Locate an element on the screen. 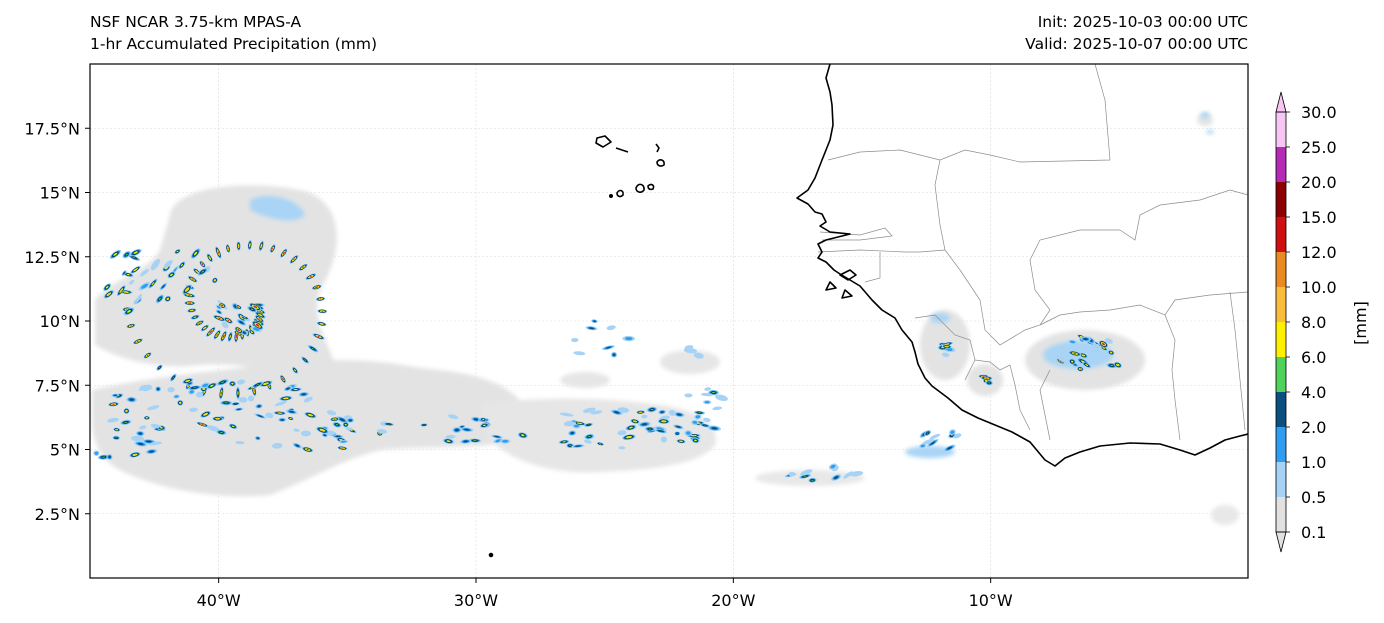 The image size is (1384, 623). border-gambia is located at coordinates (856, 234).